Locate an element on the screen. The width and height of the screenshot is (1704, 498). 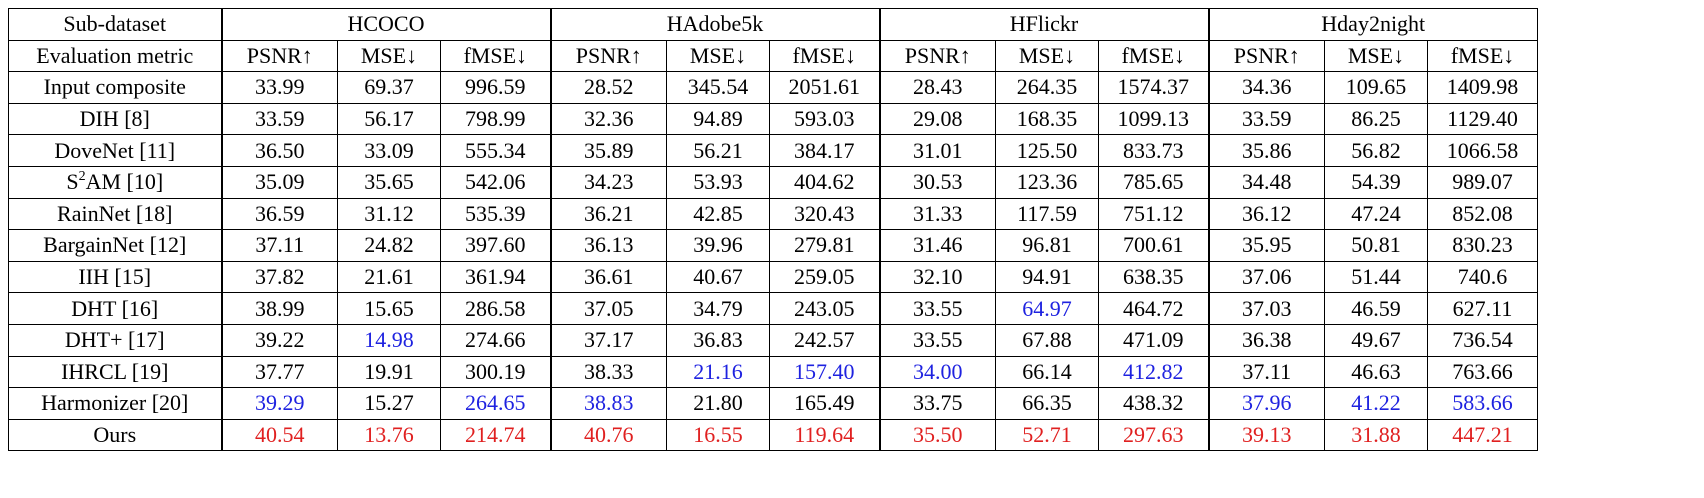
method-name-cell: DHT+ [17] is located at coordinates (115, 340).